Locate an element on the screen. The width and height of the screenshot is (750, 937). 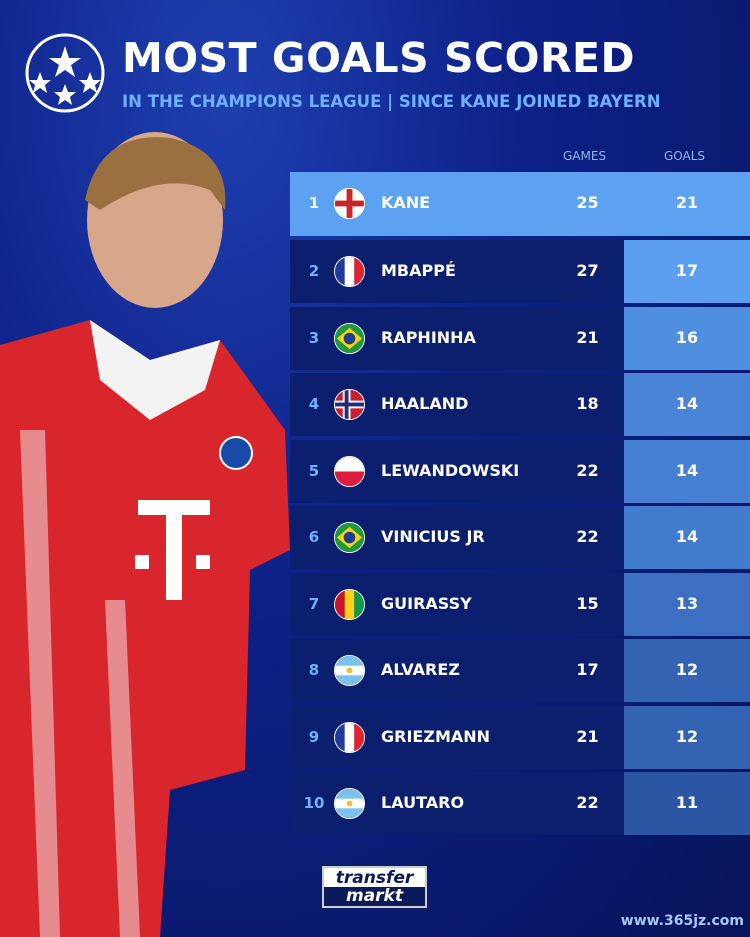
games-value: 27 is located at coordinates (587, 270).